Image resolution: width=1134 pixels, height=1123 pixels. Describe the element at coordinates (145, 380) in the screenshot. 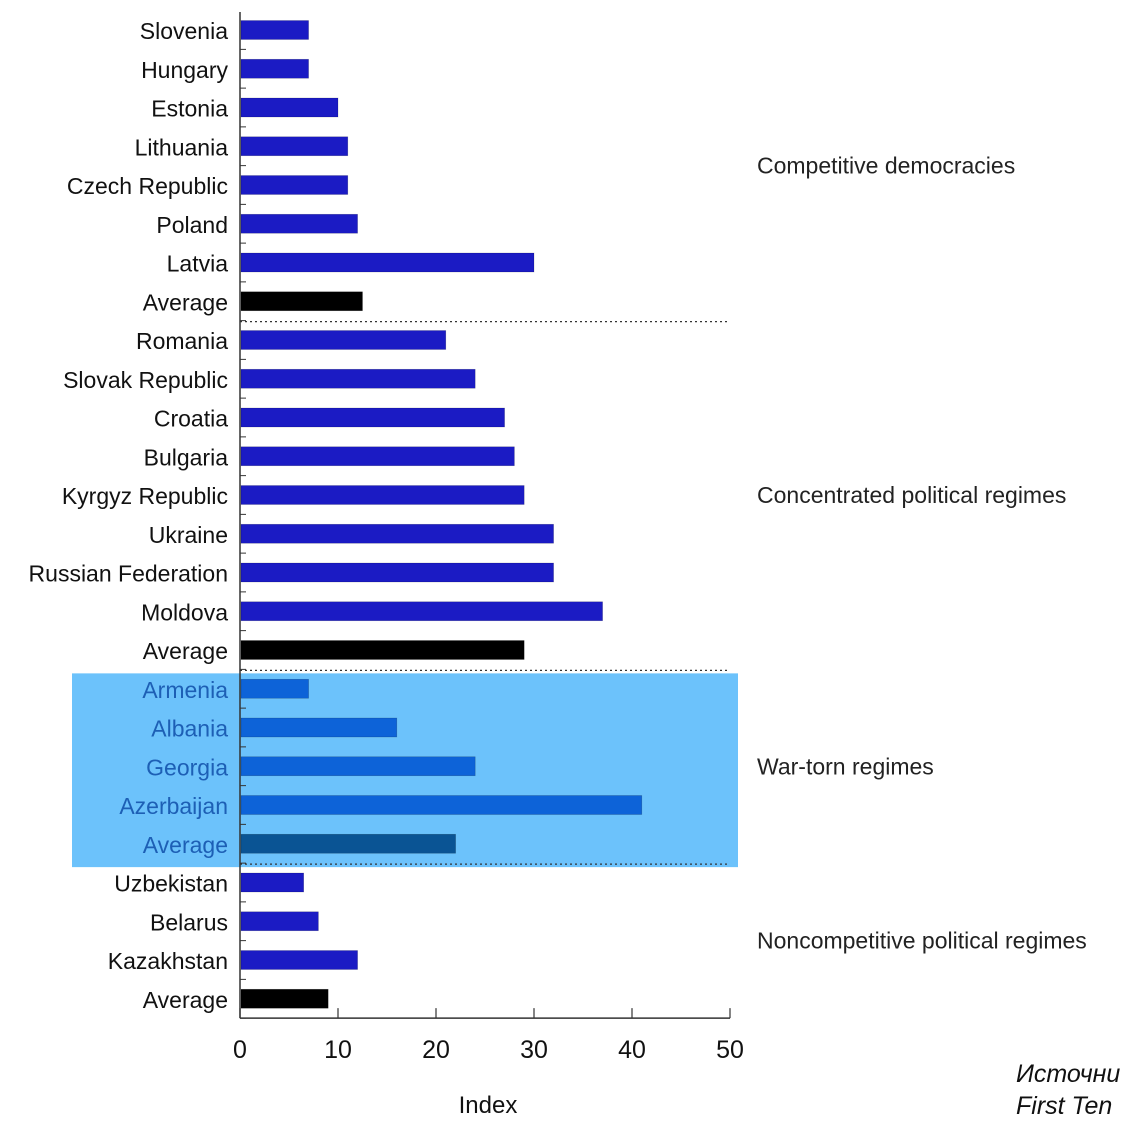

I see `category-label: Slovak Republic` at that location.